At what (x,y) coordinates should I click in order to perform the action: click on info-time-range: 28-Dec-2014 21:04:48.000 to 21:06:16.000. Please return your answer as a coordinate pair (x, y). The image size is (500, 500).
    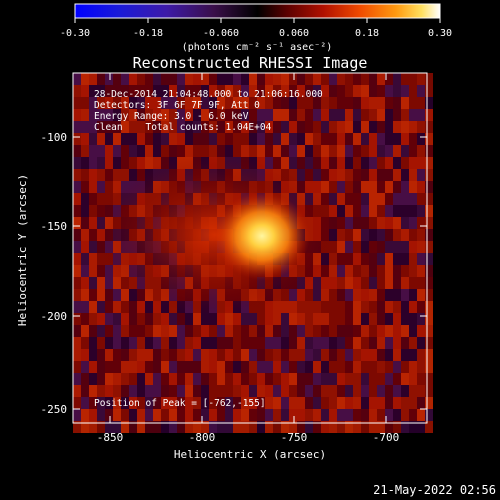
    Looking at the image, I should click on (208, 94).